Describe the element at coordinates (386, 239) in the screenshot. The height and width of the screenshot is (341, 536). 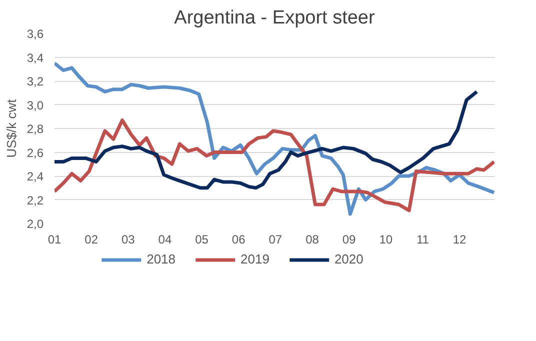
I see `x-tick-label: 10` at that location.